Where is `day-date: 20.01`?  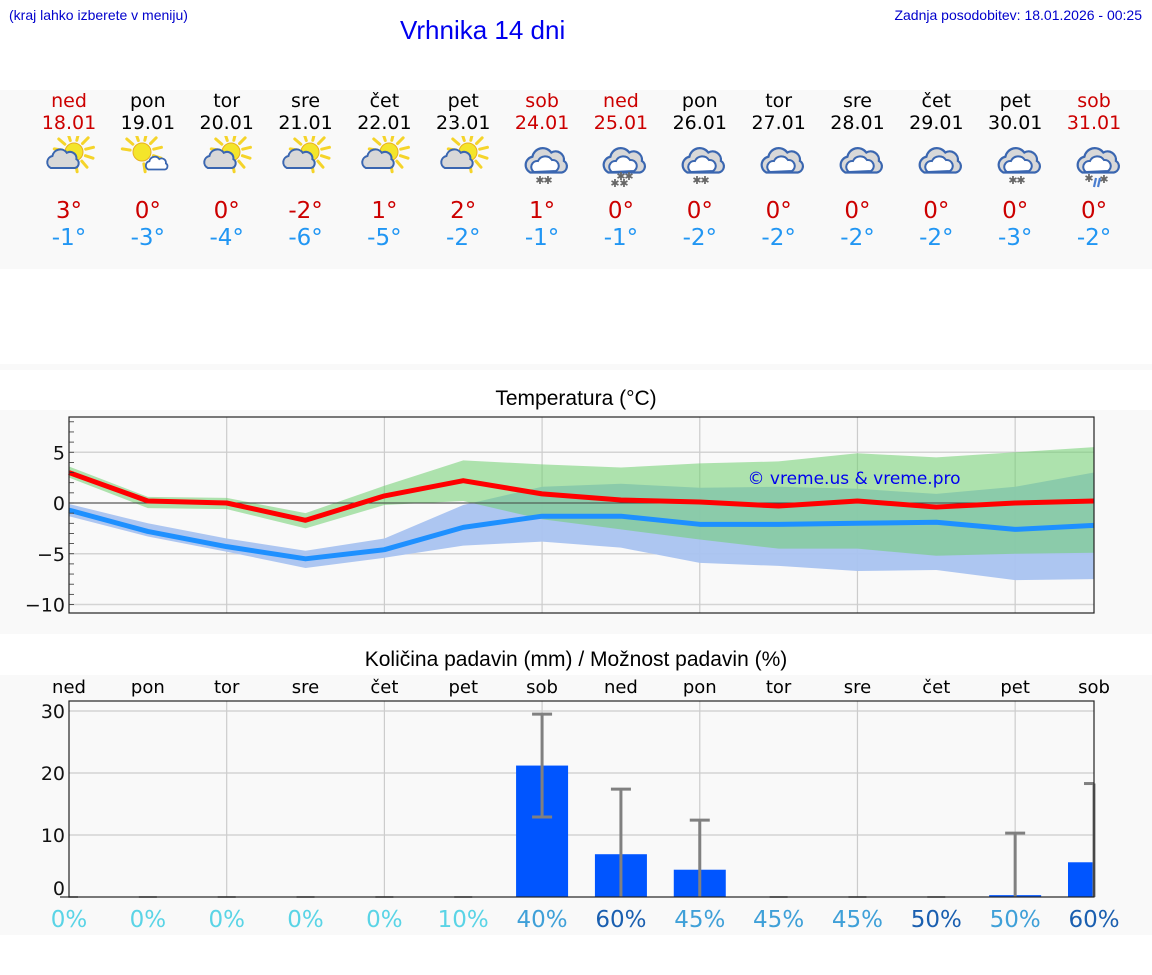 day-date: 20.01 is located at coordinates (226, 123).